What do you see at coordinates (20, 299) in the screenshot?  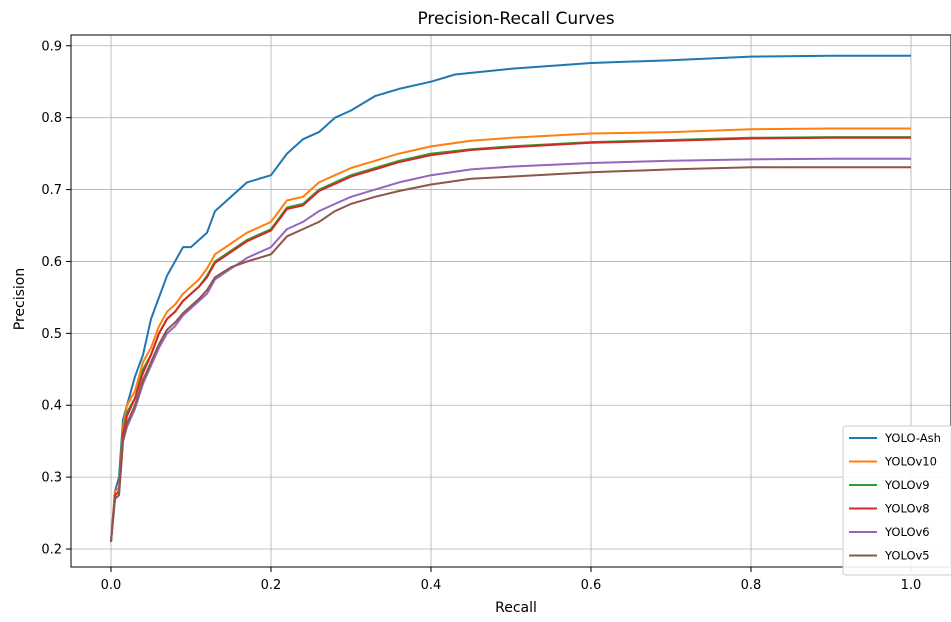 I see `y-axis-label: Precision` at bounding box center [20, 299].